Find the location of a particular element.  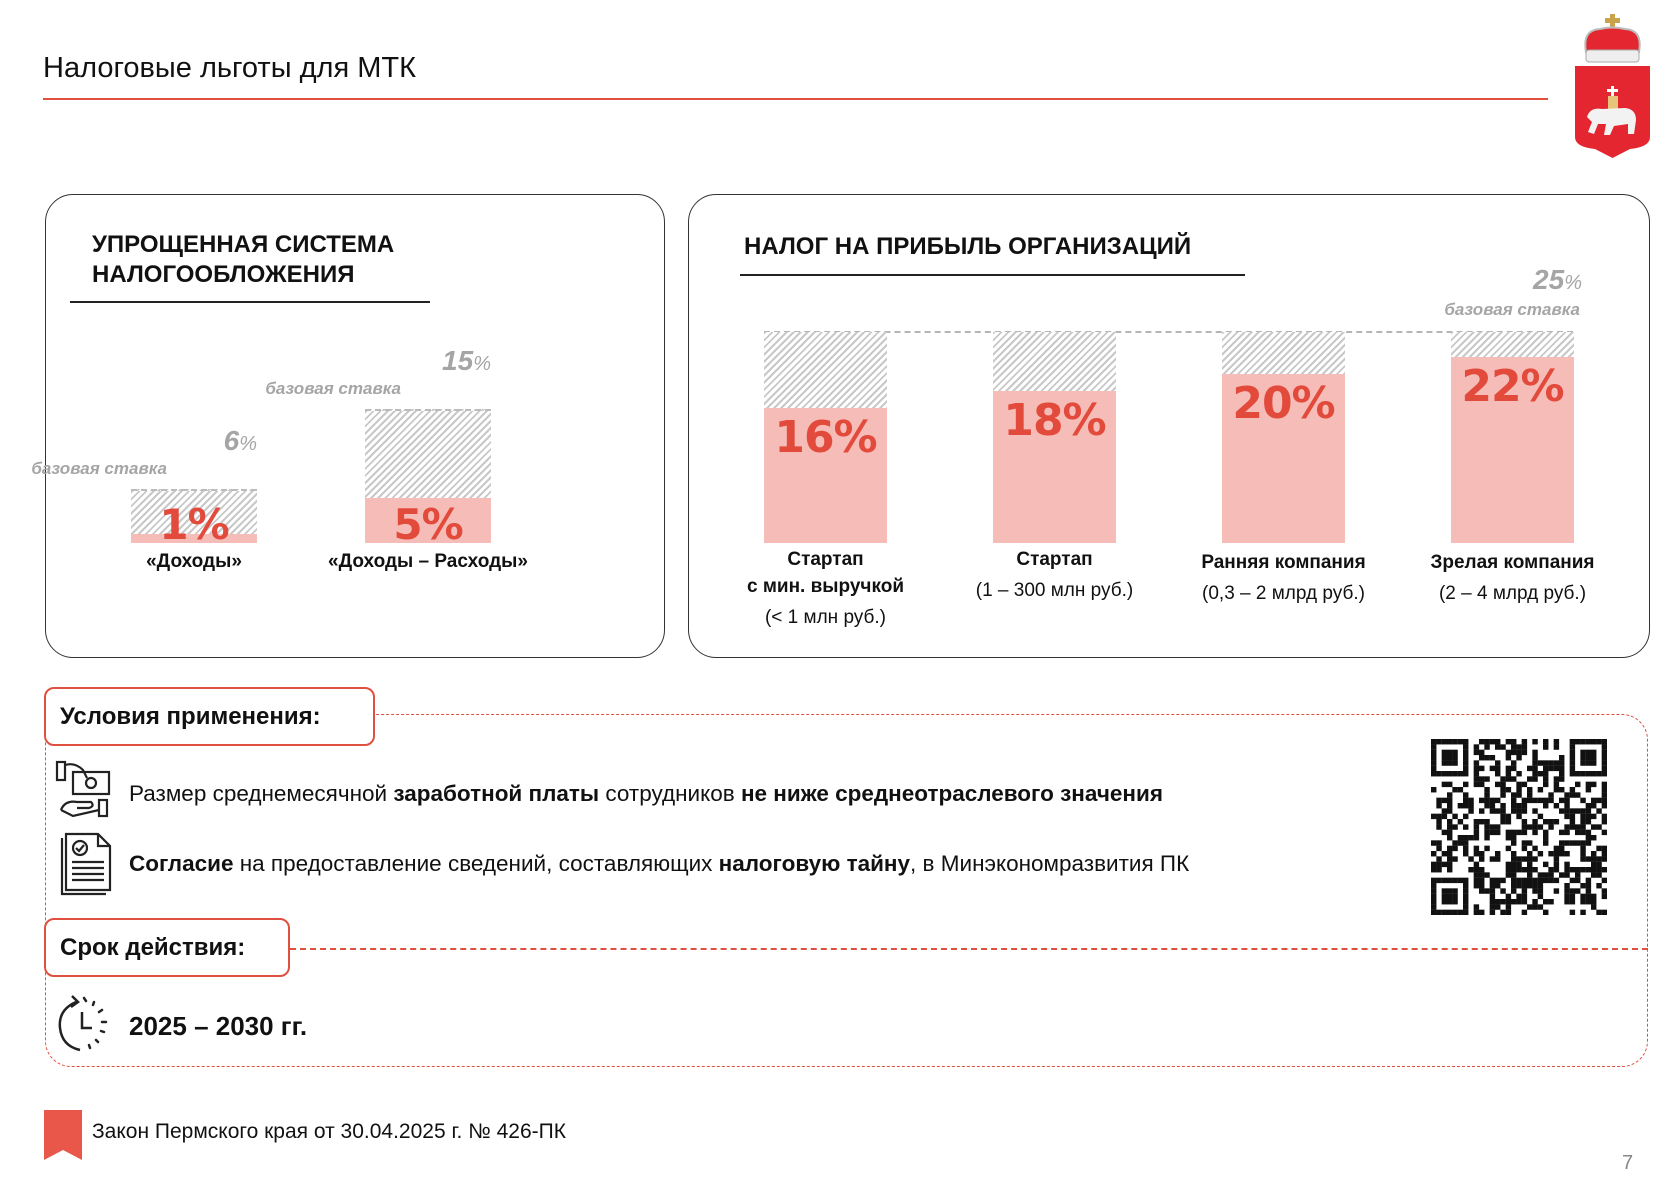

profit-bar-fill is located at coordinates (1512, 450).